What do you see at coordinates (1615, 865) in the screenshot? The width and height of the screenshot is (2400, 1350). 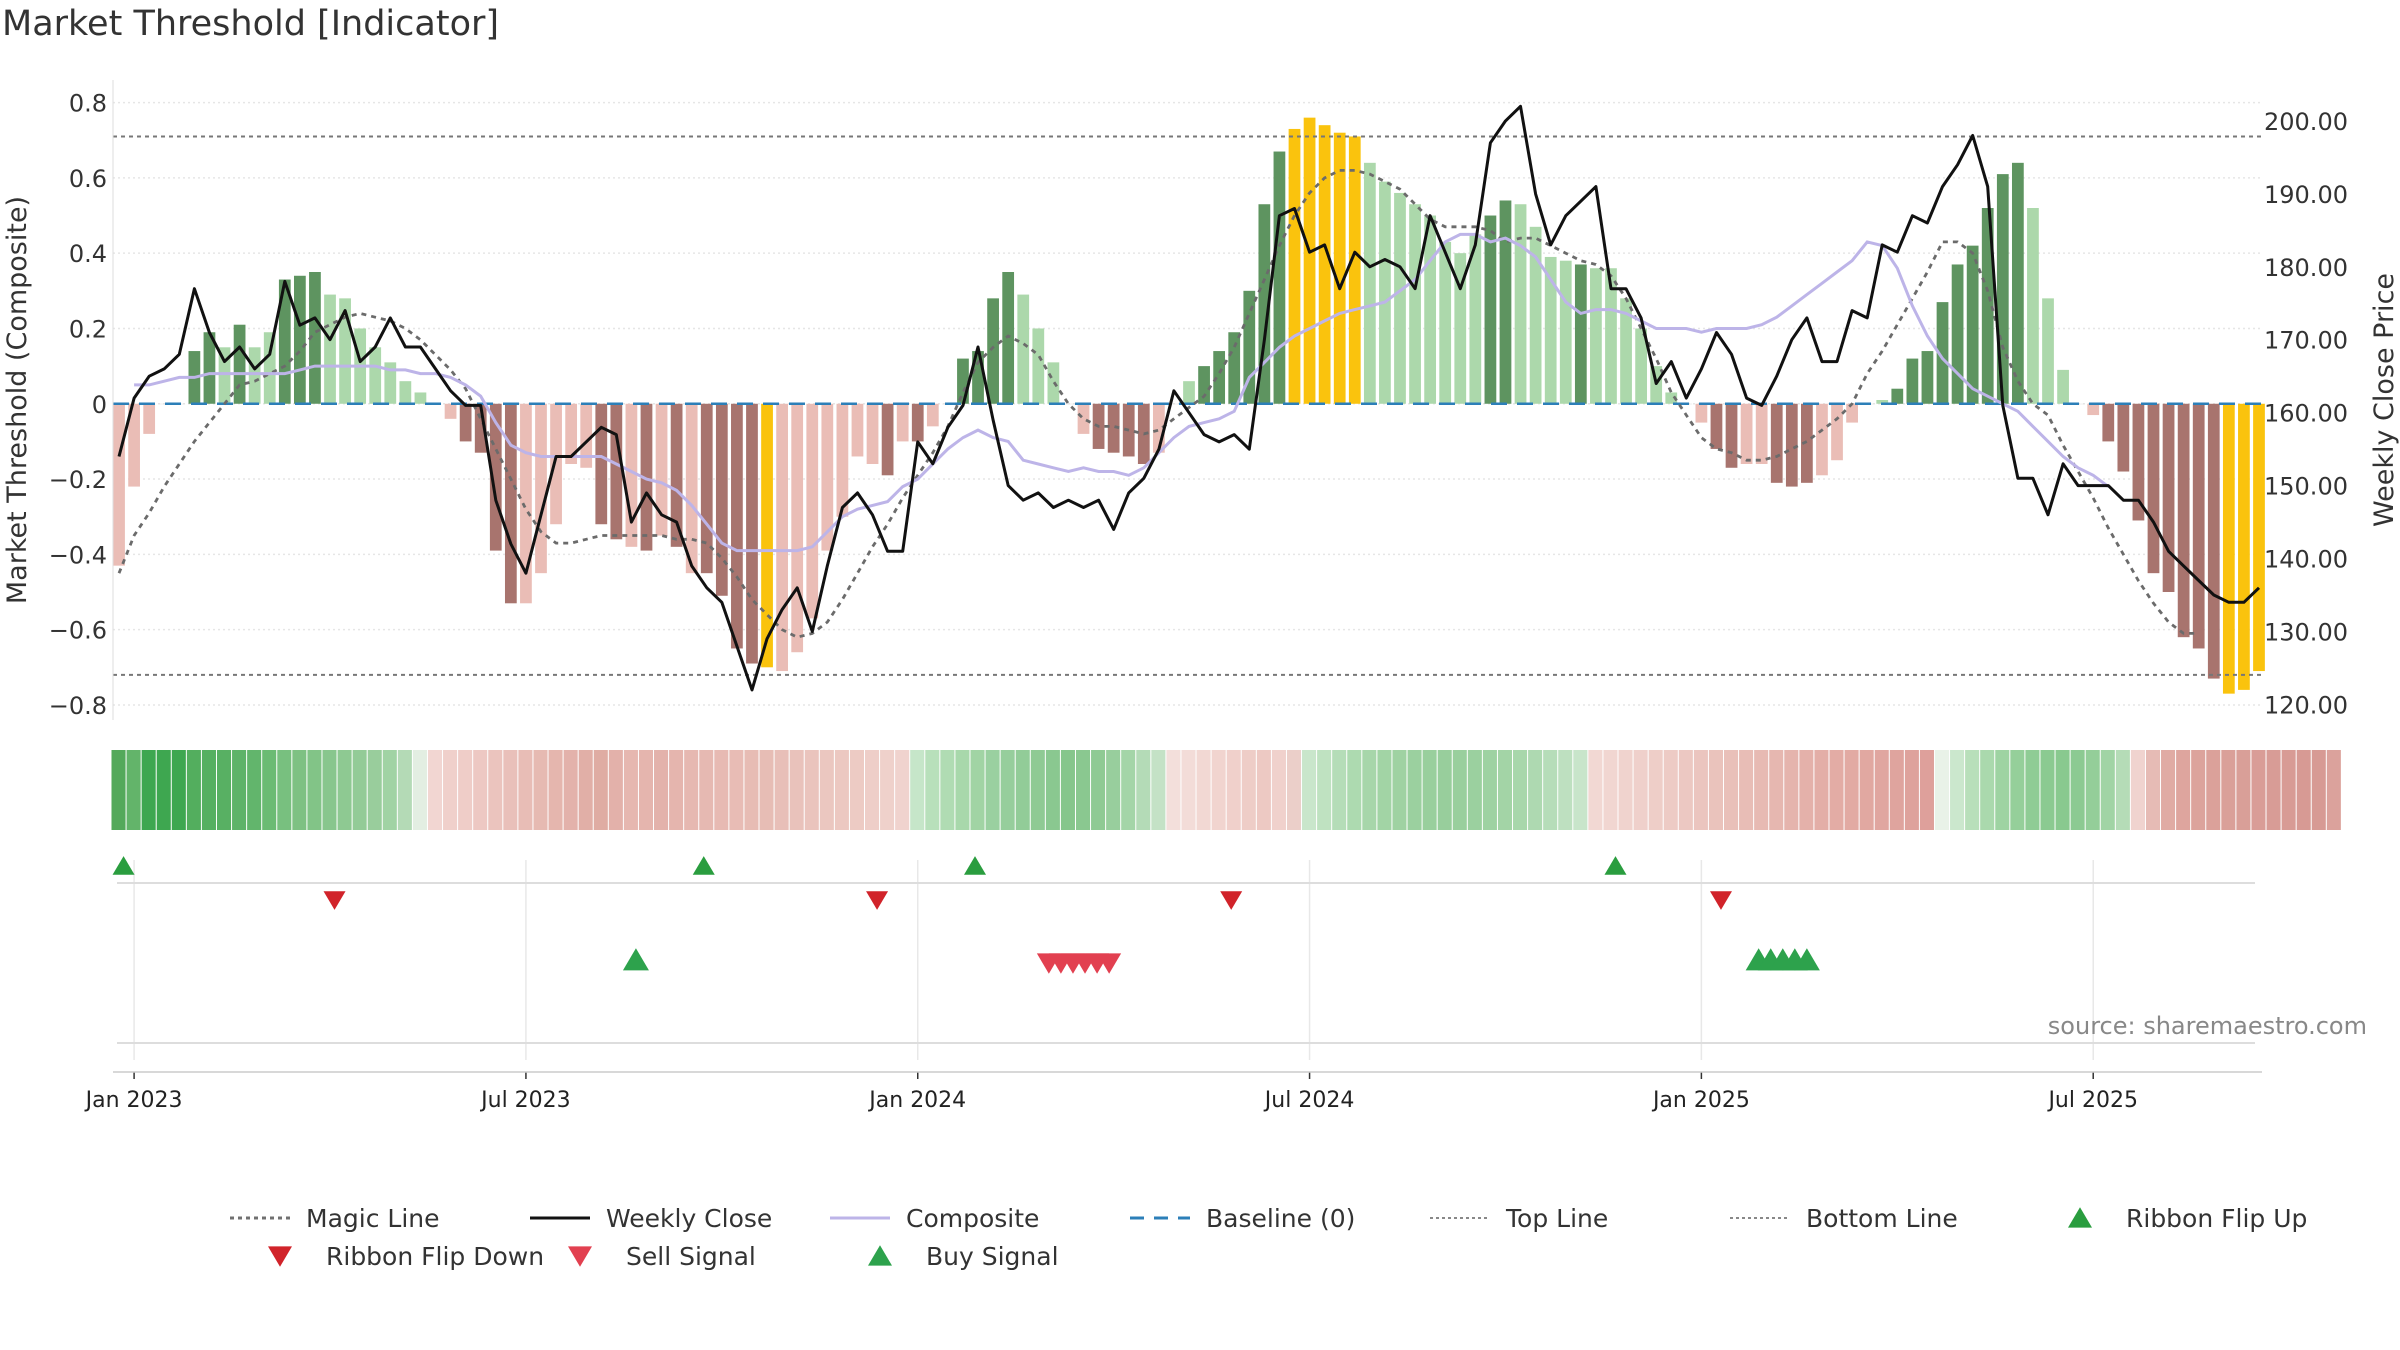 I see `ribbon-flip-up-marker` at bounding box center [1615, 865].